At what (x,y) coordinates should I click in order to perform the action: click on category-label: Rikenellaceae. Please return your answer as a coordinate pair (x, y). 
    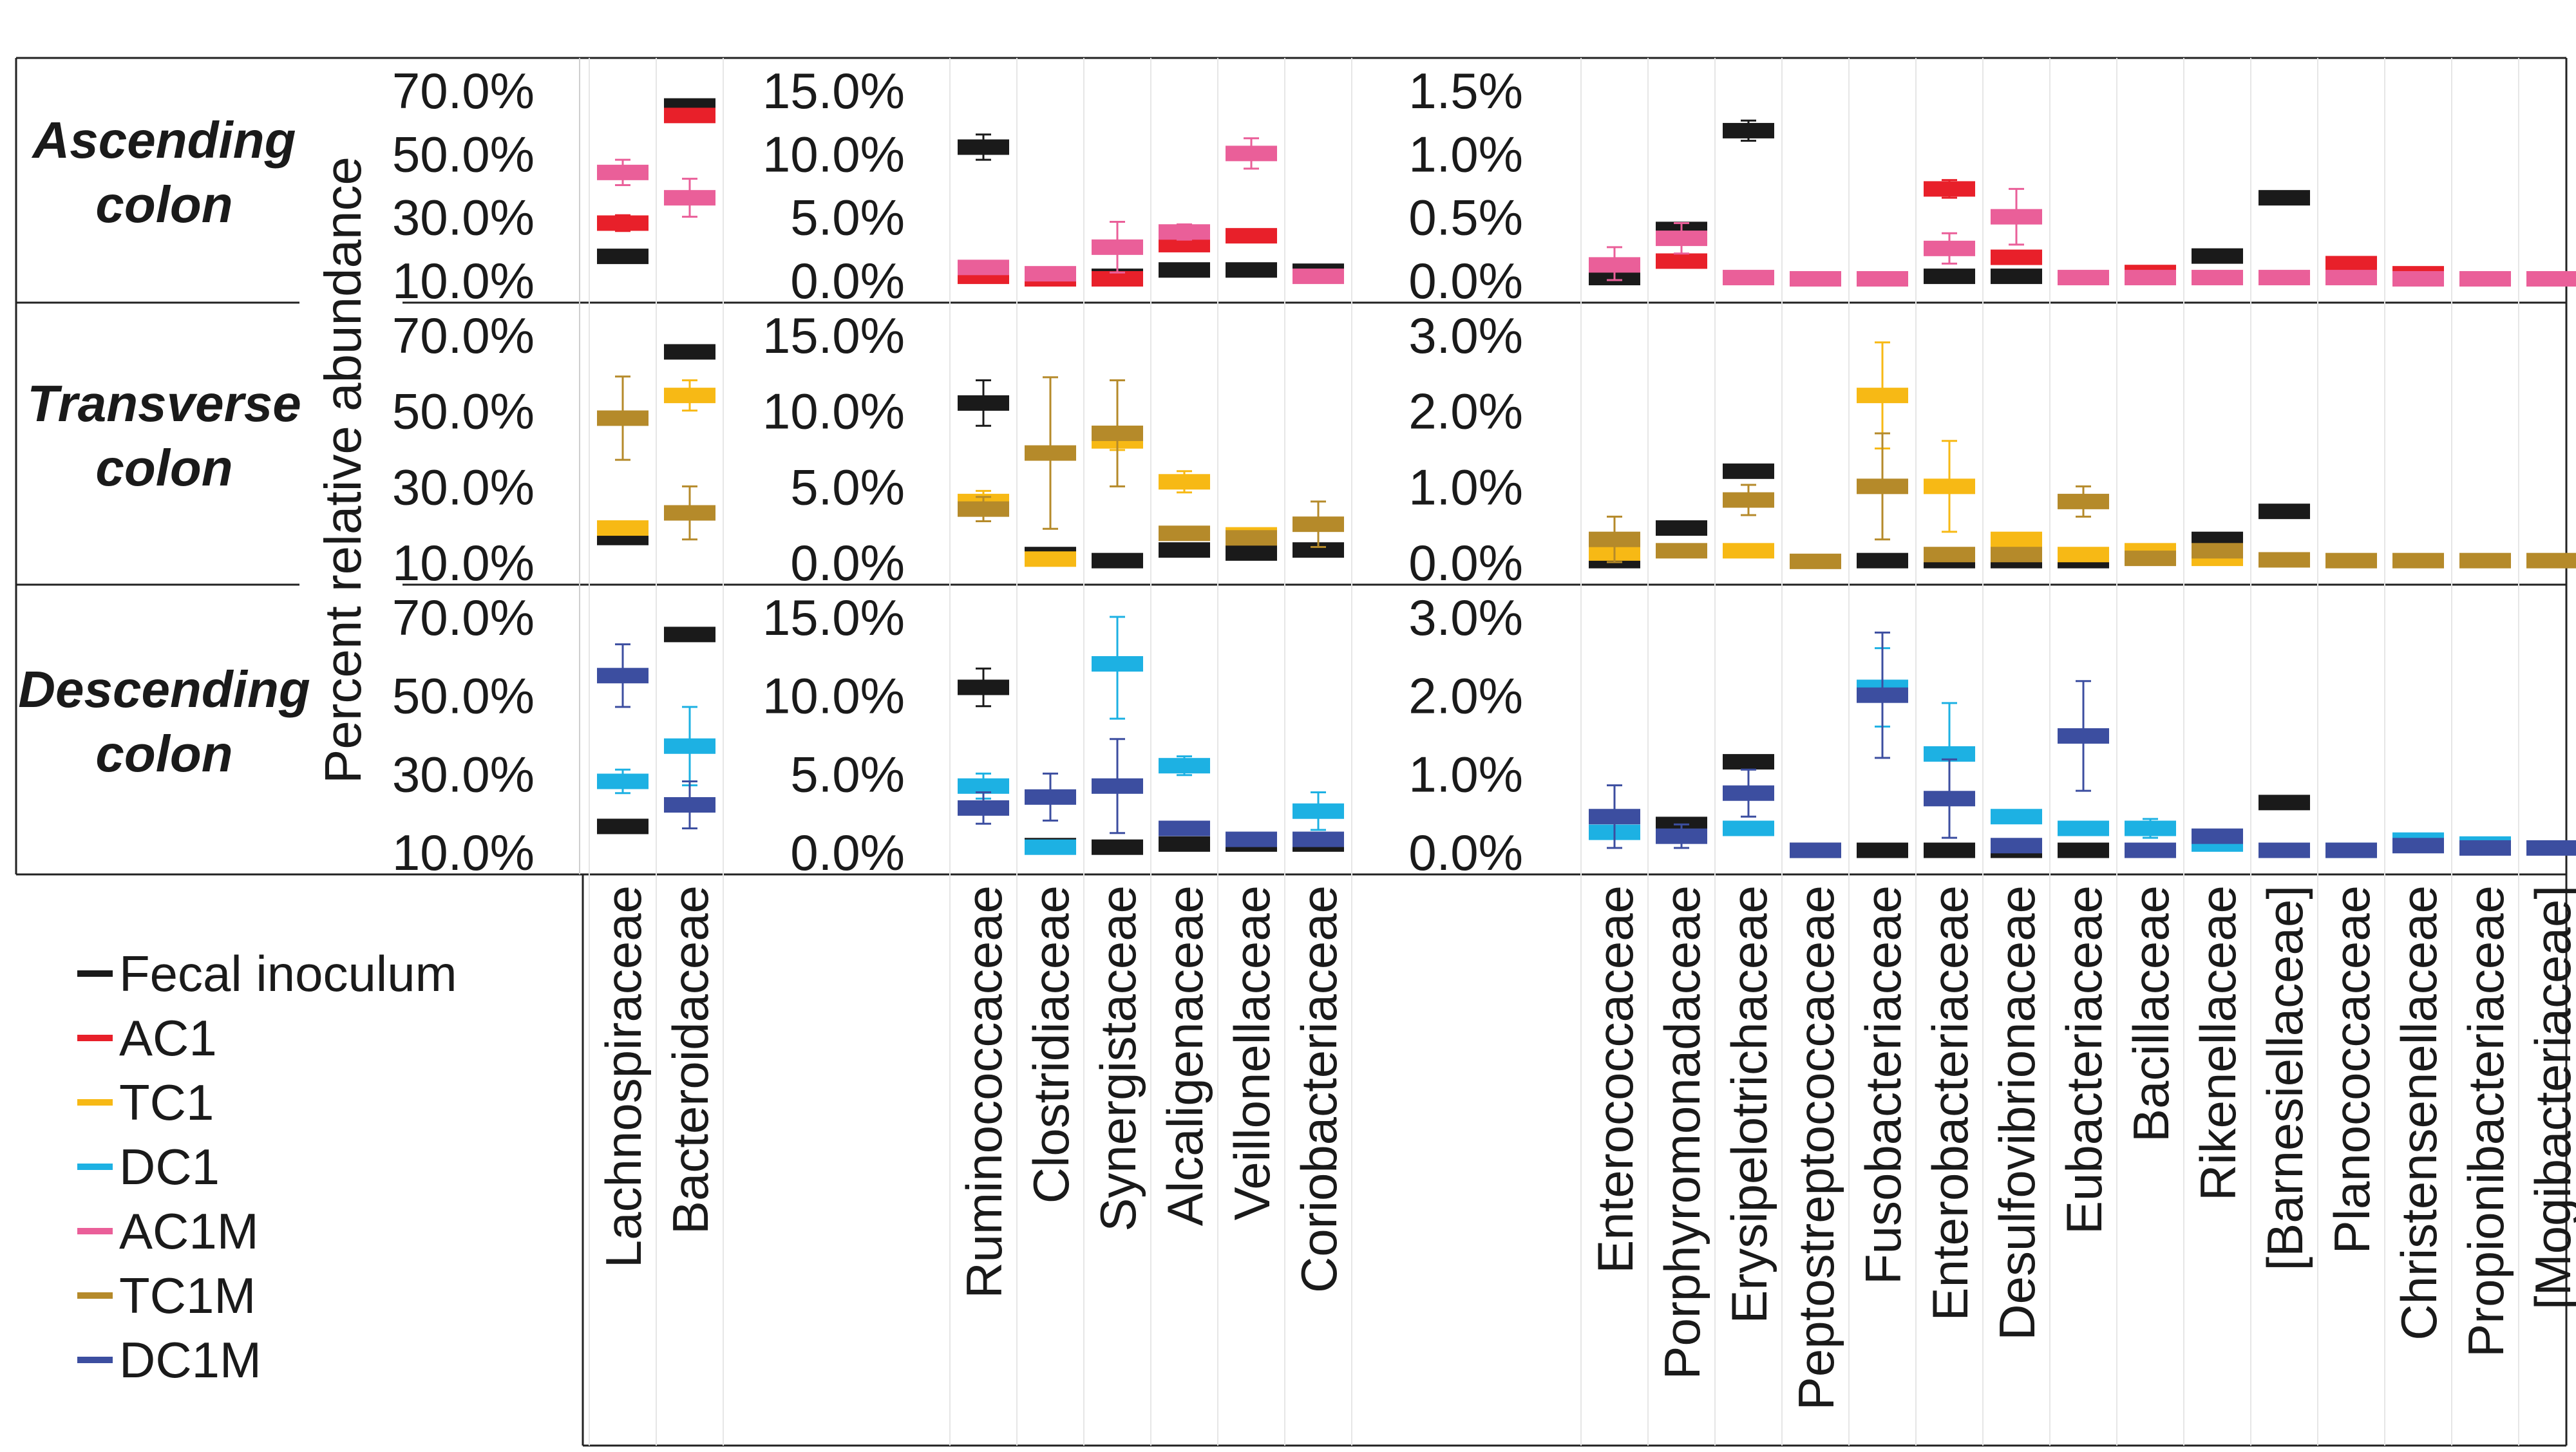
    Looking at the image, I should click on (2218, 1043).